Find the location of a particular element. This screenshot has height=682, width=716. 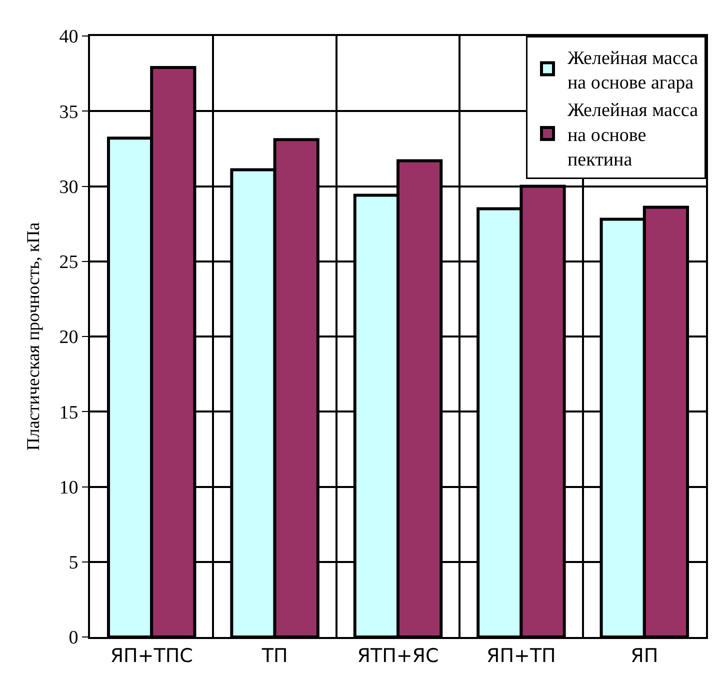

y-tick-label: 15 is located at coordinates (68, 413).